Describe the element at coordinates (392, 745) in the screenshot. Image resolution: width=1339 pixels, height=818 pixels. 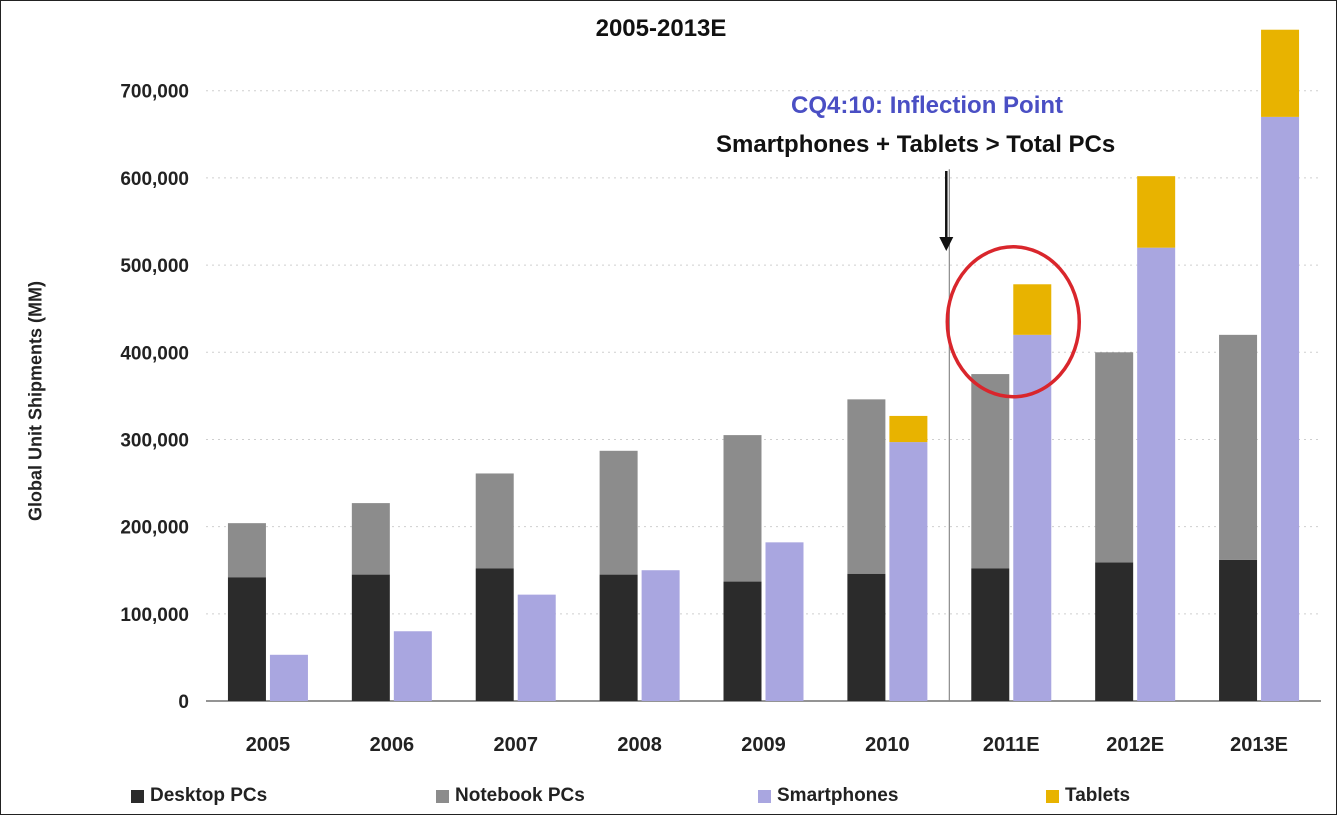
I see `x-tick-label-2006: 2006` at that location.